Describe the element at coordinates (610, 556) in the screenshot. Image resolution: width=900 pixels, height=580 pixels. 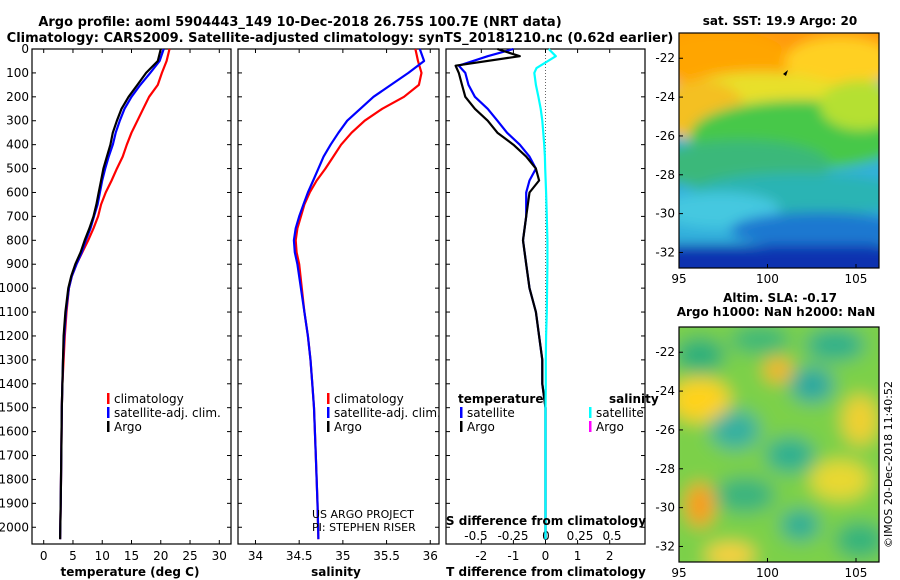
I see `x-tick-label: 2` at that location.